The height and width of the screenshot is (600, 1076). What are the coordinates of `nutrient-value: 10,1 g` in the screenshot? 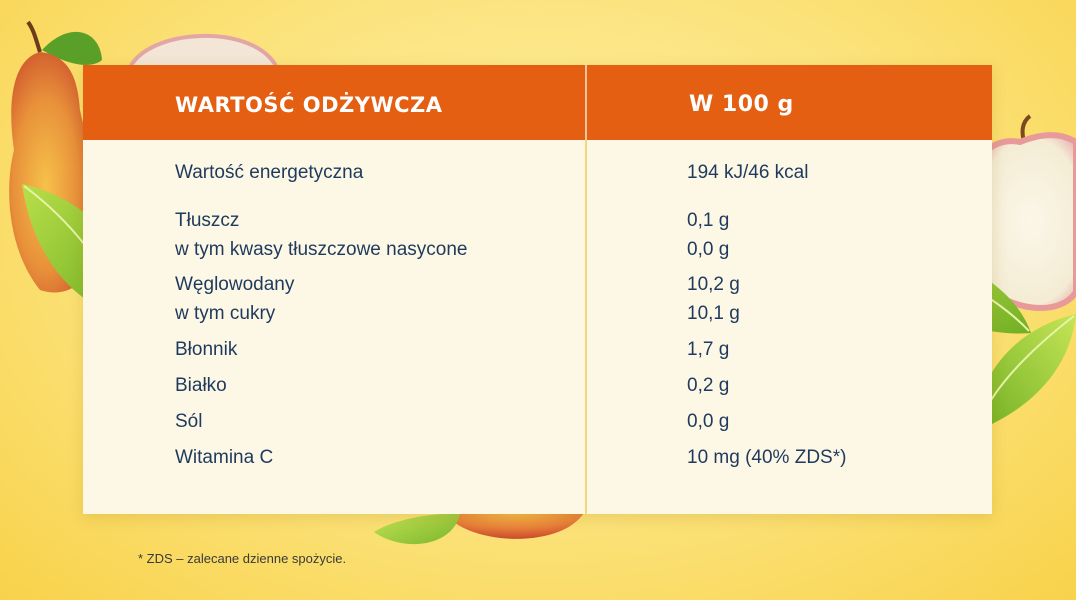 It's located at (713, 313).